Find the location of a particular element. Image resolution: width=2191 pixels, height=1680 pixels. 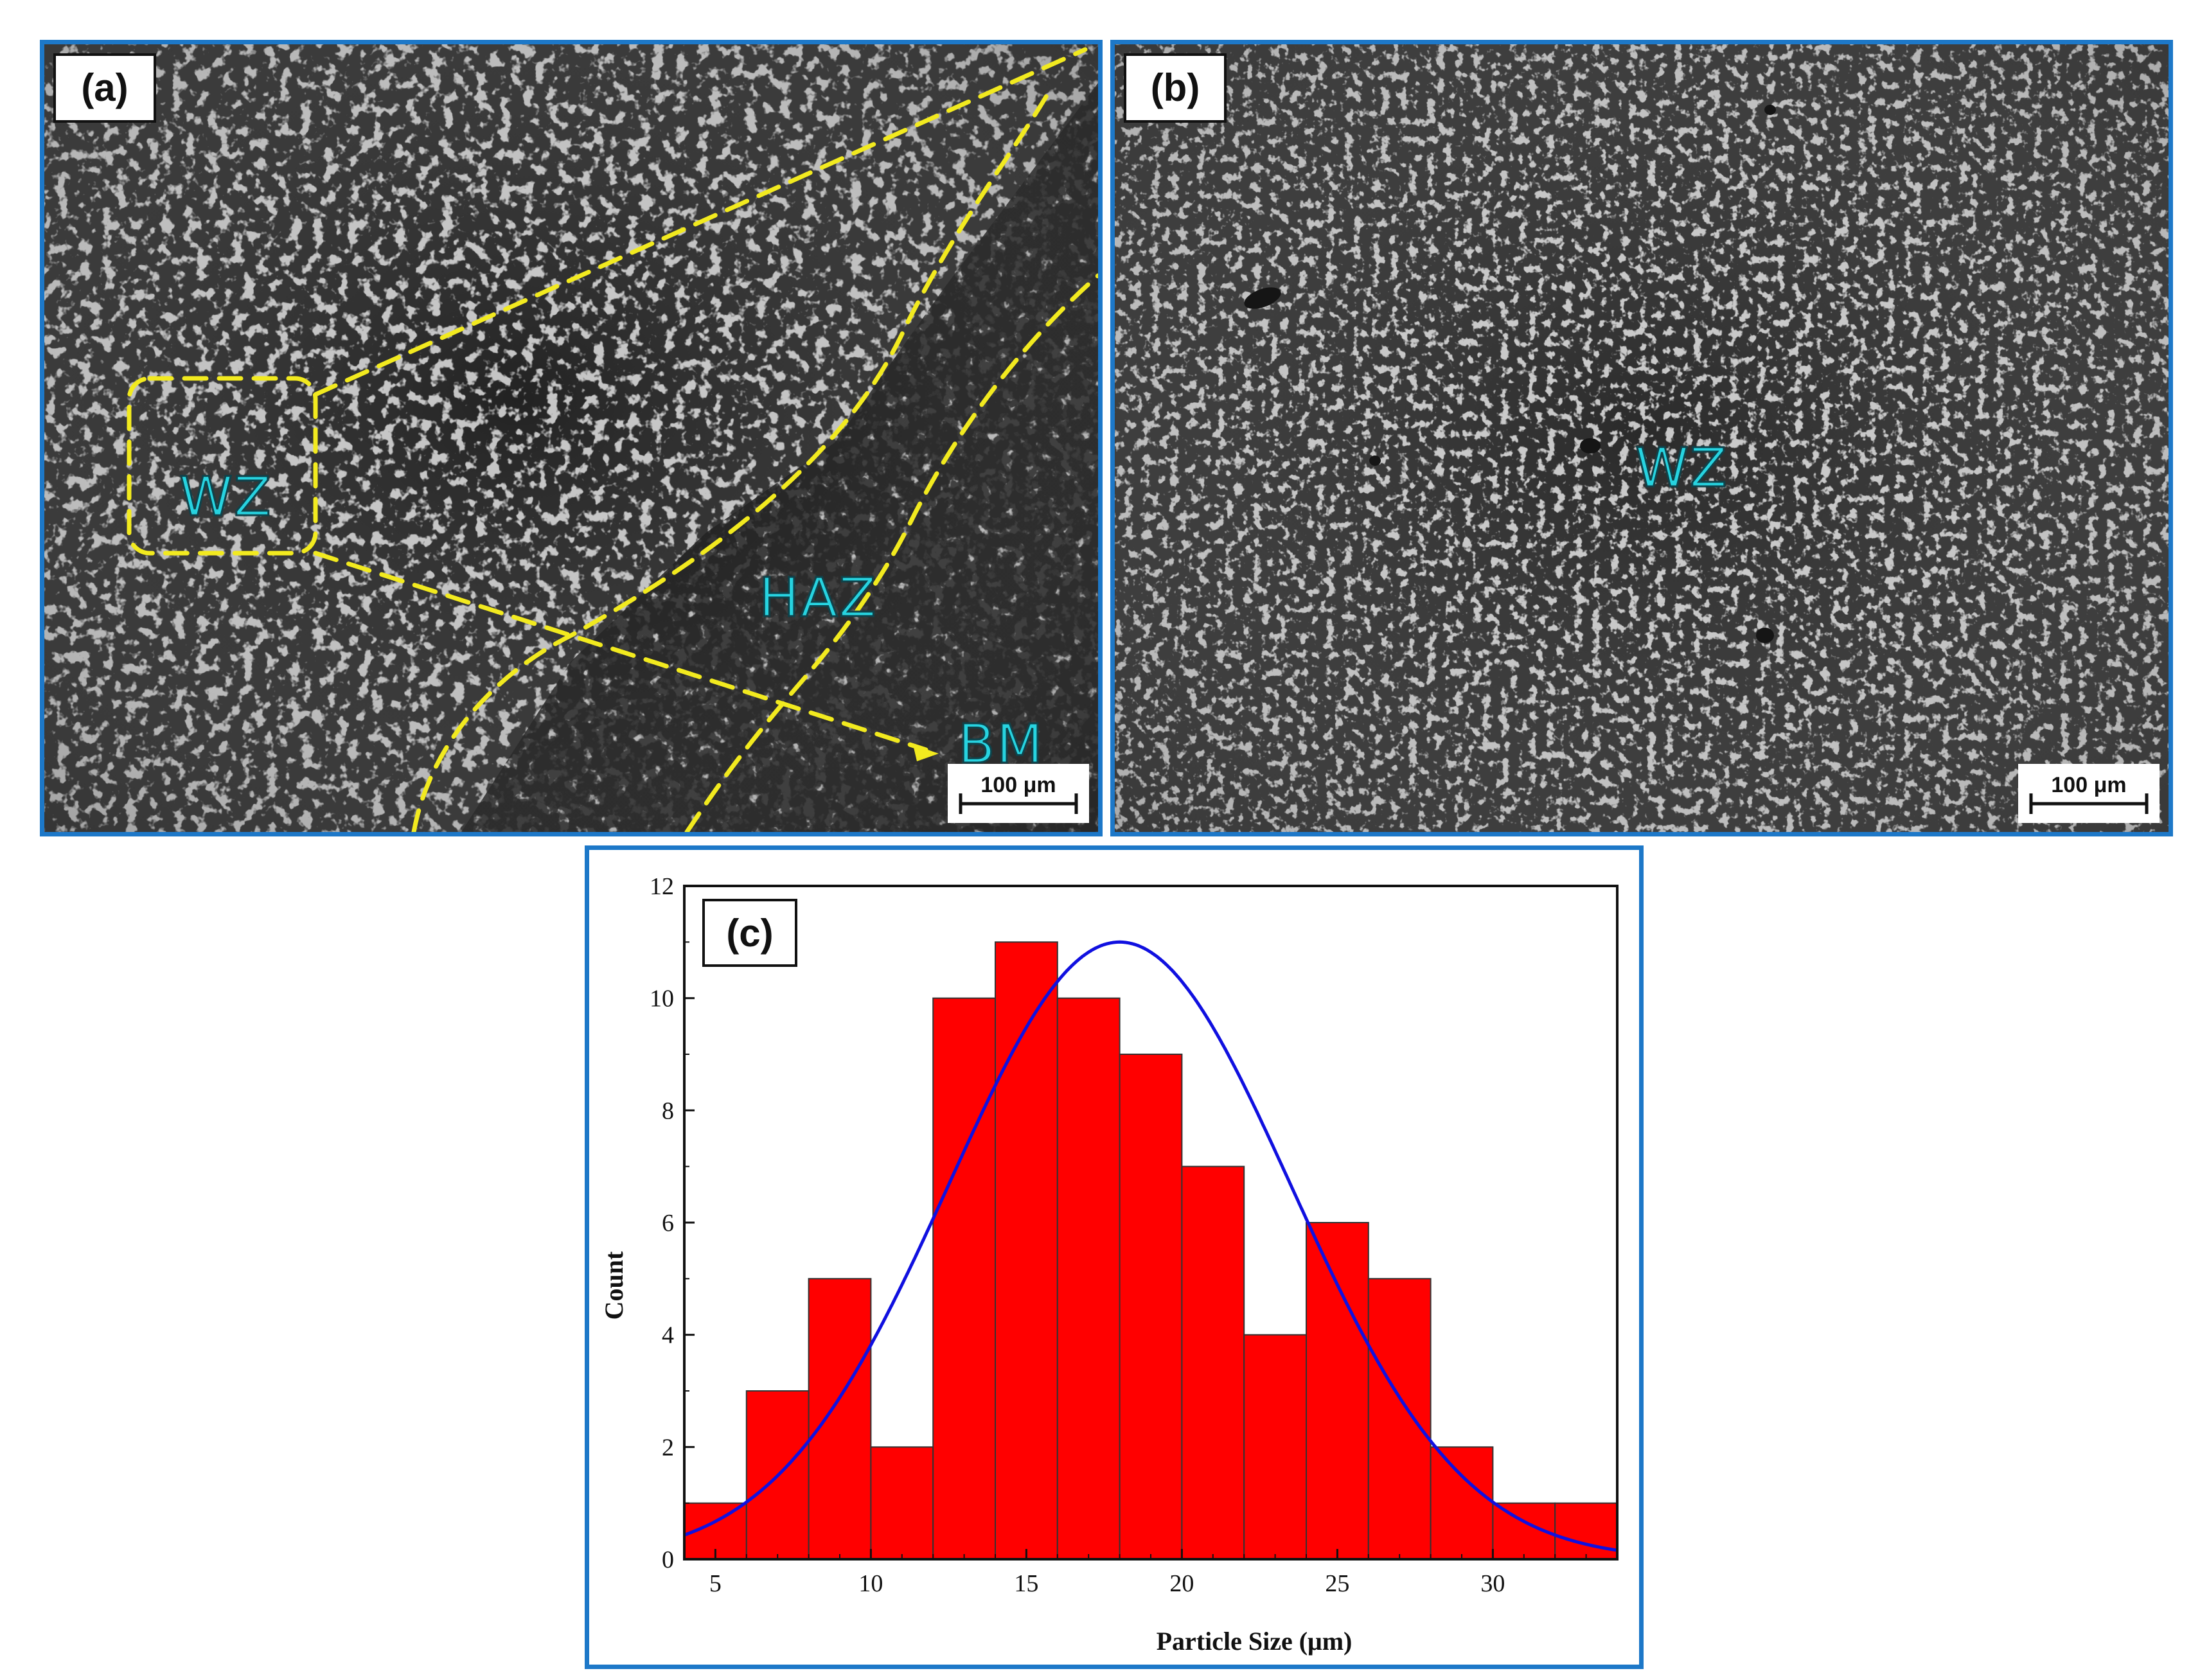

y-tick-label: 10 is located at coordinates (662, 999).